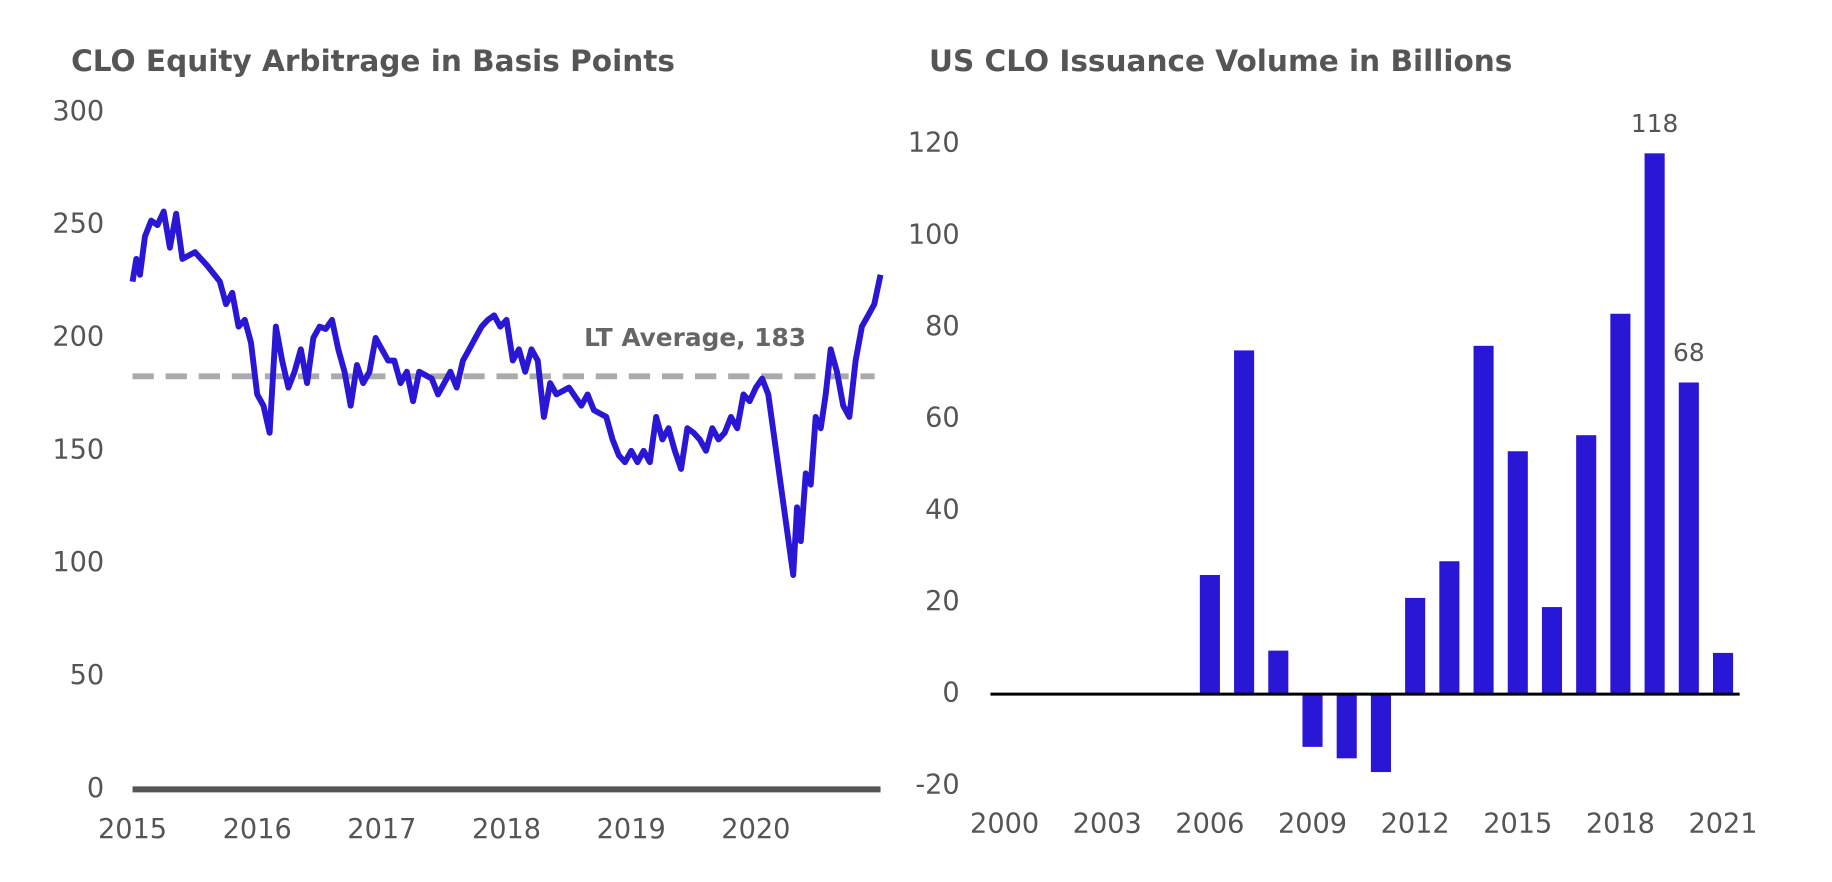 Image resolution: width=1832 pixels, height=882 pixels. Describe the element at coordinates (257, 829) in the screenshot. I see `x-tick-label: 2016` at that location.